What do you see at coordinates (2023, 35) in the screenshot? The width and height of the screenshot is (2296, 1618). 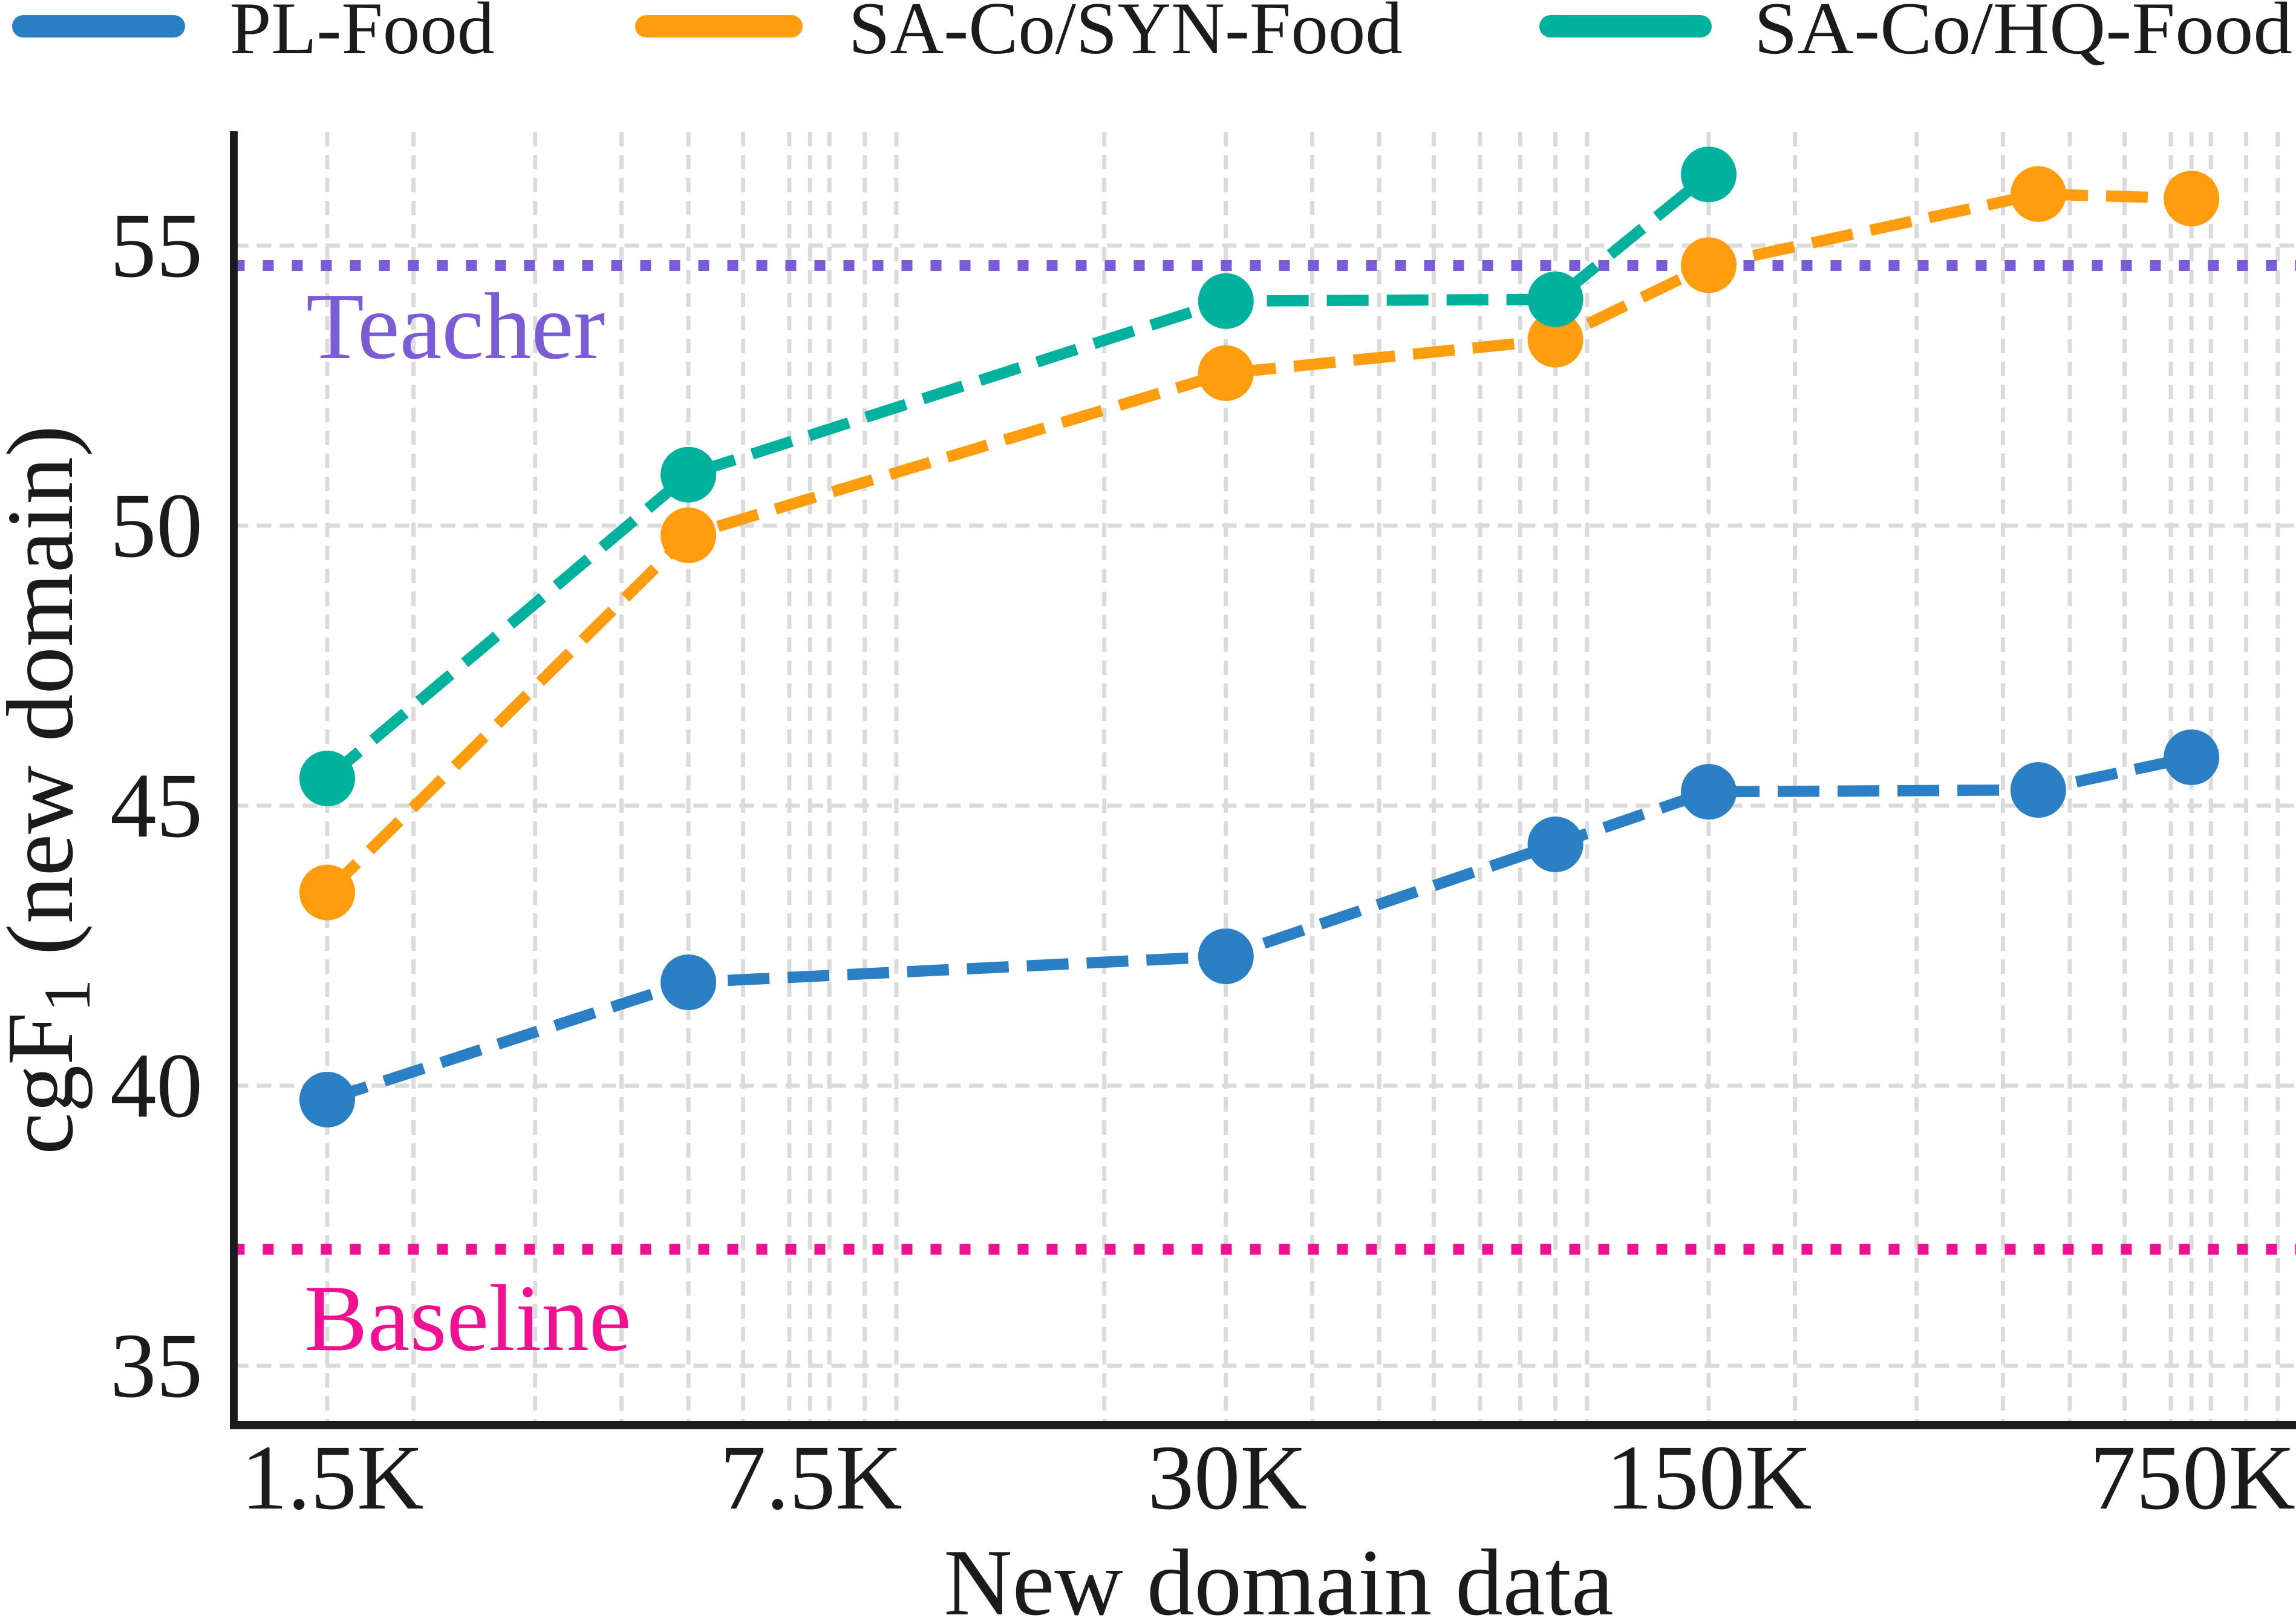 I see `svg-text: SA-Co/HQ-Food` at bounding box center [2023, 35].